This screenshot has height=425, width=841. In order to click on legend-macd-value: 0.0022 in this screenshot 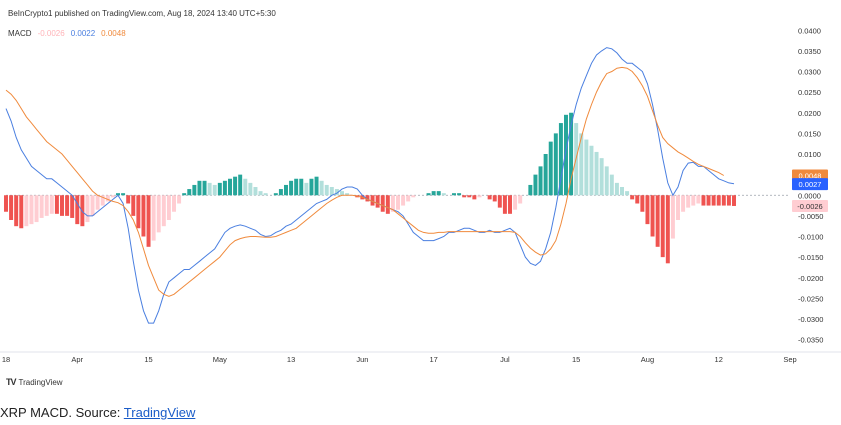, I will do `click(83, 33)`.